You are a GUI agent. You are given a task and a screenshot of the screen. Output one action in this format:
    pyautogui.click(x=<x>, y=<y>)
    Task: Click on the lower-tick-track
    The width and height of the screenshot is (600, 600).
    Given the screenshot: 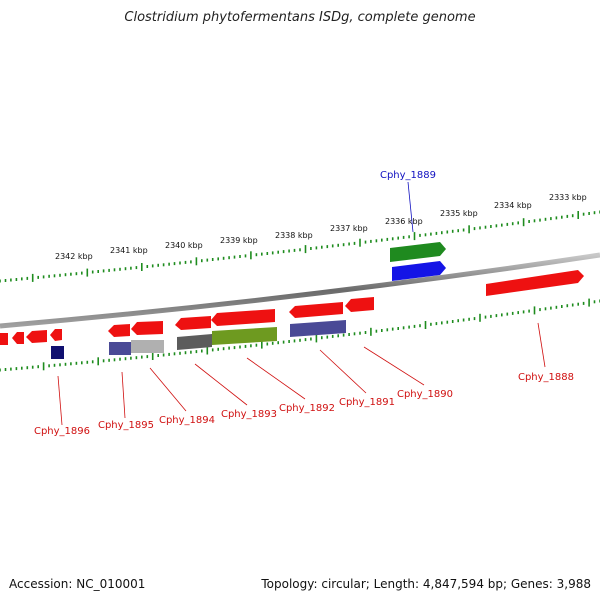 What is the action you would take?
    pyautogui.click(x=300, y=335)
    